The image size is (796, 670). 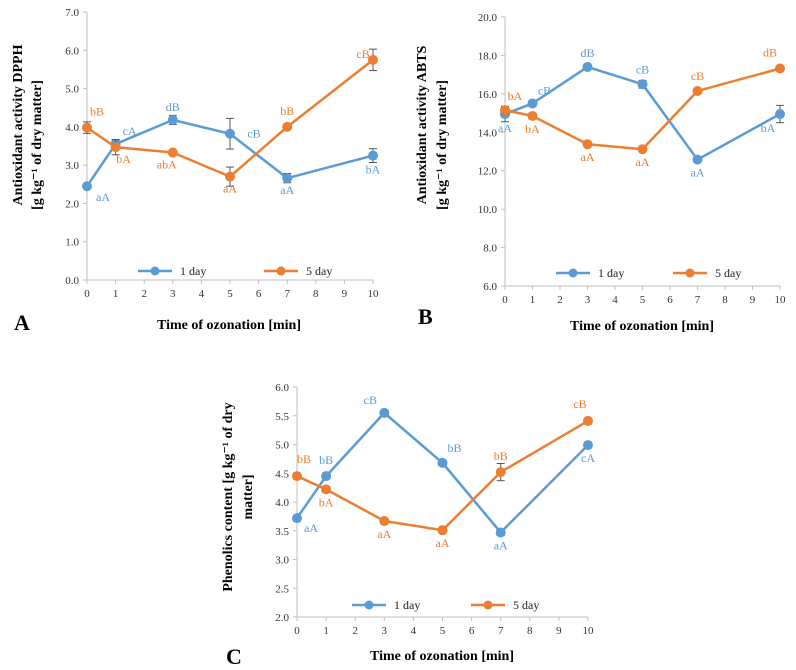 What do you see at coordinates (234, 656) in the screenshot?
I see `panel-label: C` at bounding box center [234, 656].